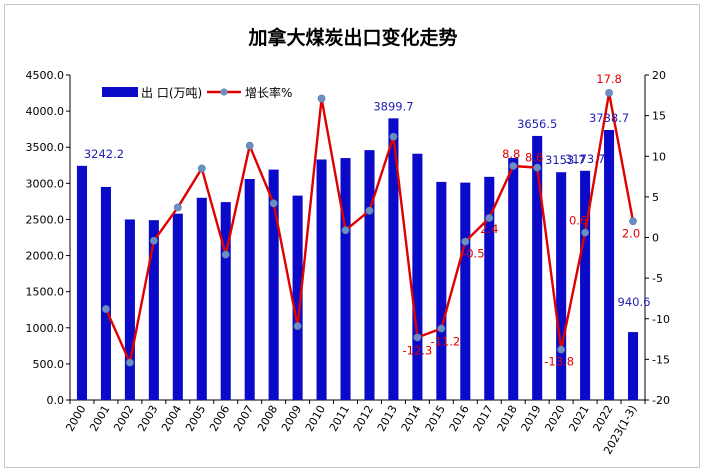  What do you see at coordinates (659, 116) in the screenshot?
I see `right-tick-label: 15` at bounding box center [659, 116].